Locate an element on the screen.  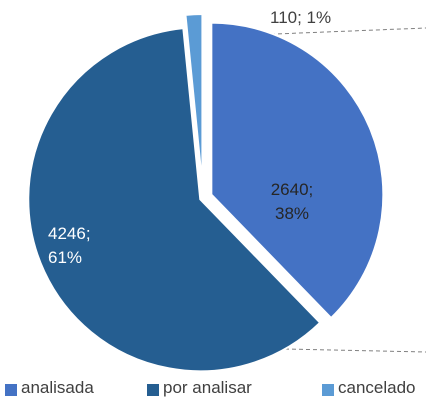
data-label: 4246; 61% is located at coordinates (69, 245).